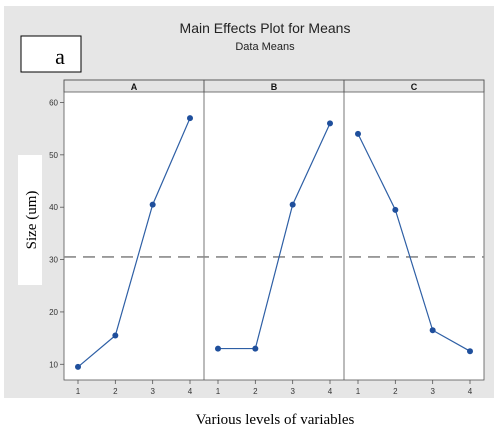 The width and height of the screenshot is (497, 427). I want to click on y-tick-label: 20, so click(53, 312).